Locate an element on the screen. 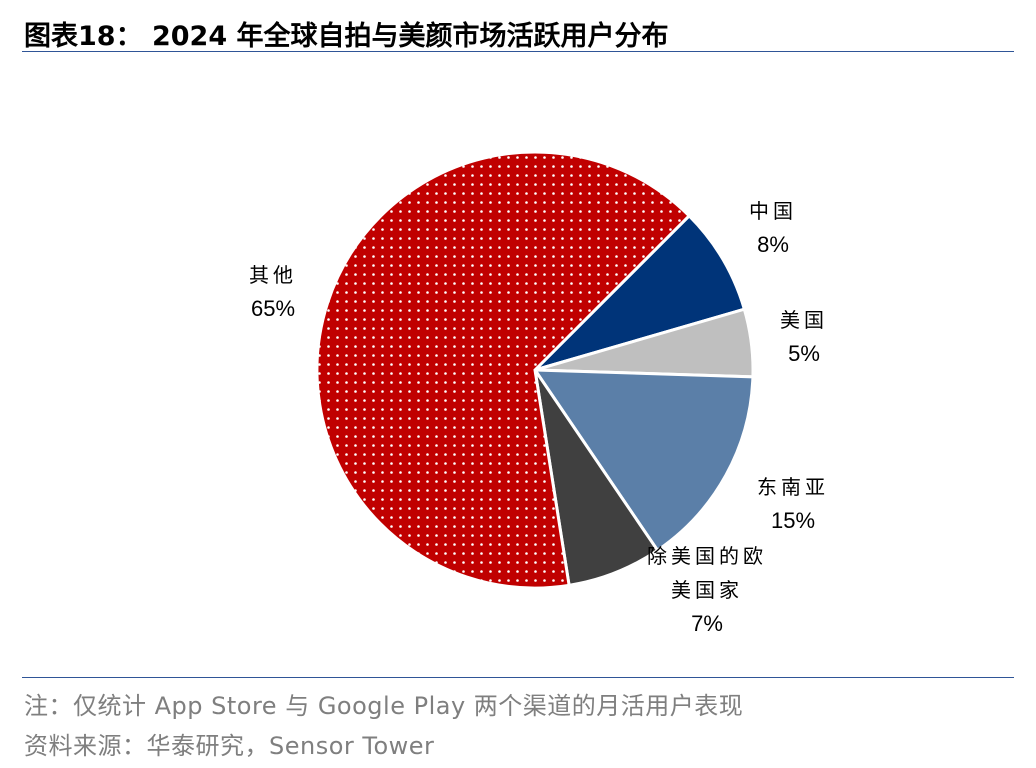 The width and height of the screenshot is (1036, 768). source: 资料来源：华泰研究，Sensor Tower is located at coordinates (229, 746).